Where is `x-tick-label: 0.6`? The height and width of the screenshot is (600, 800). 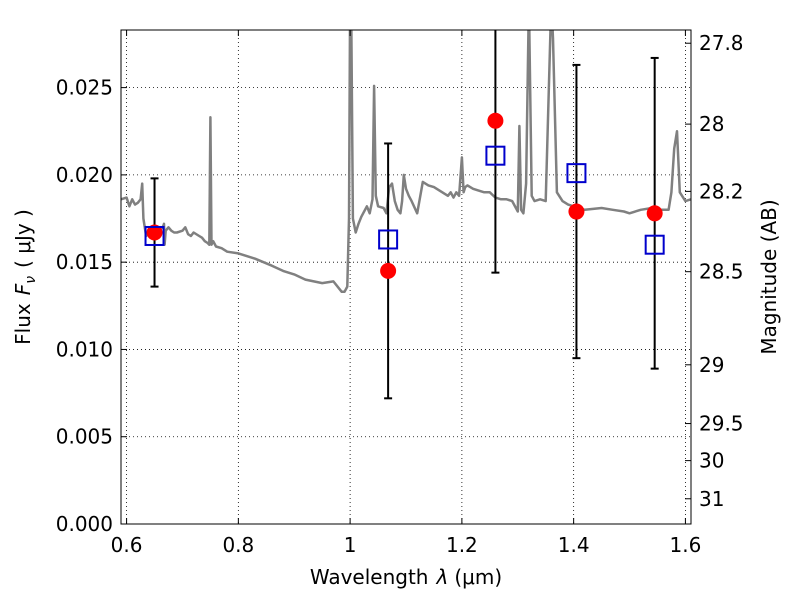 x-tick-label: 0.6 is located at coordinates (127, 545).